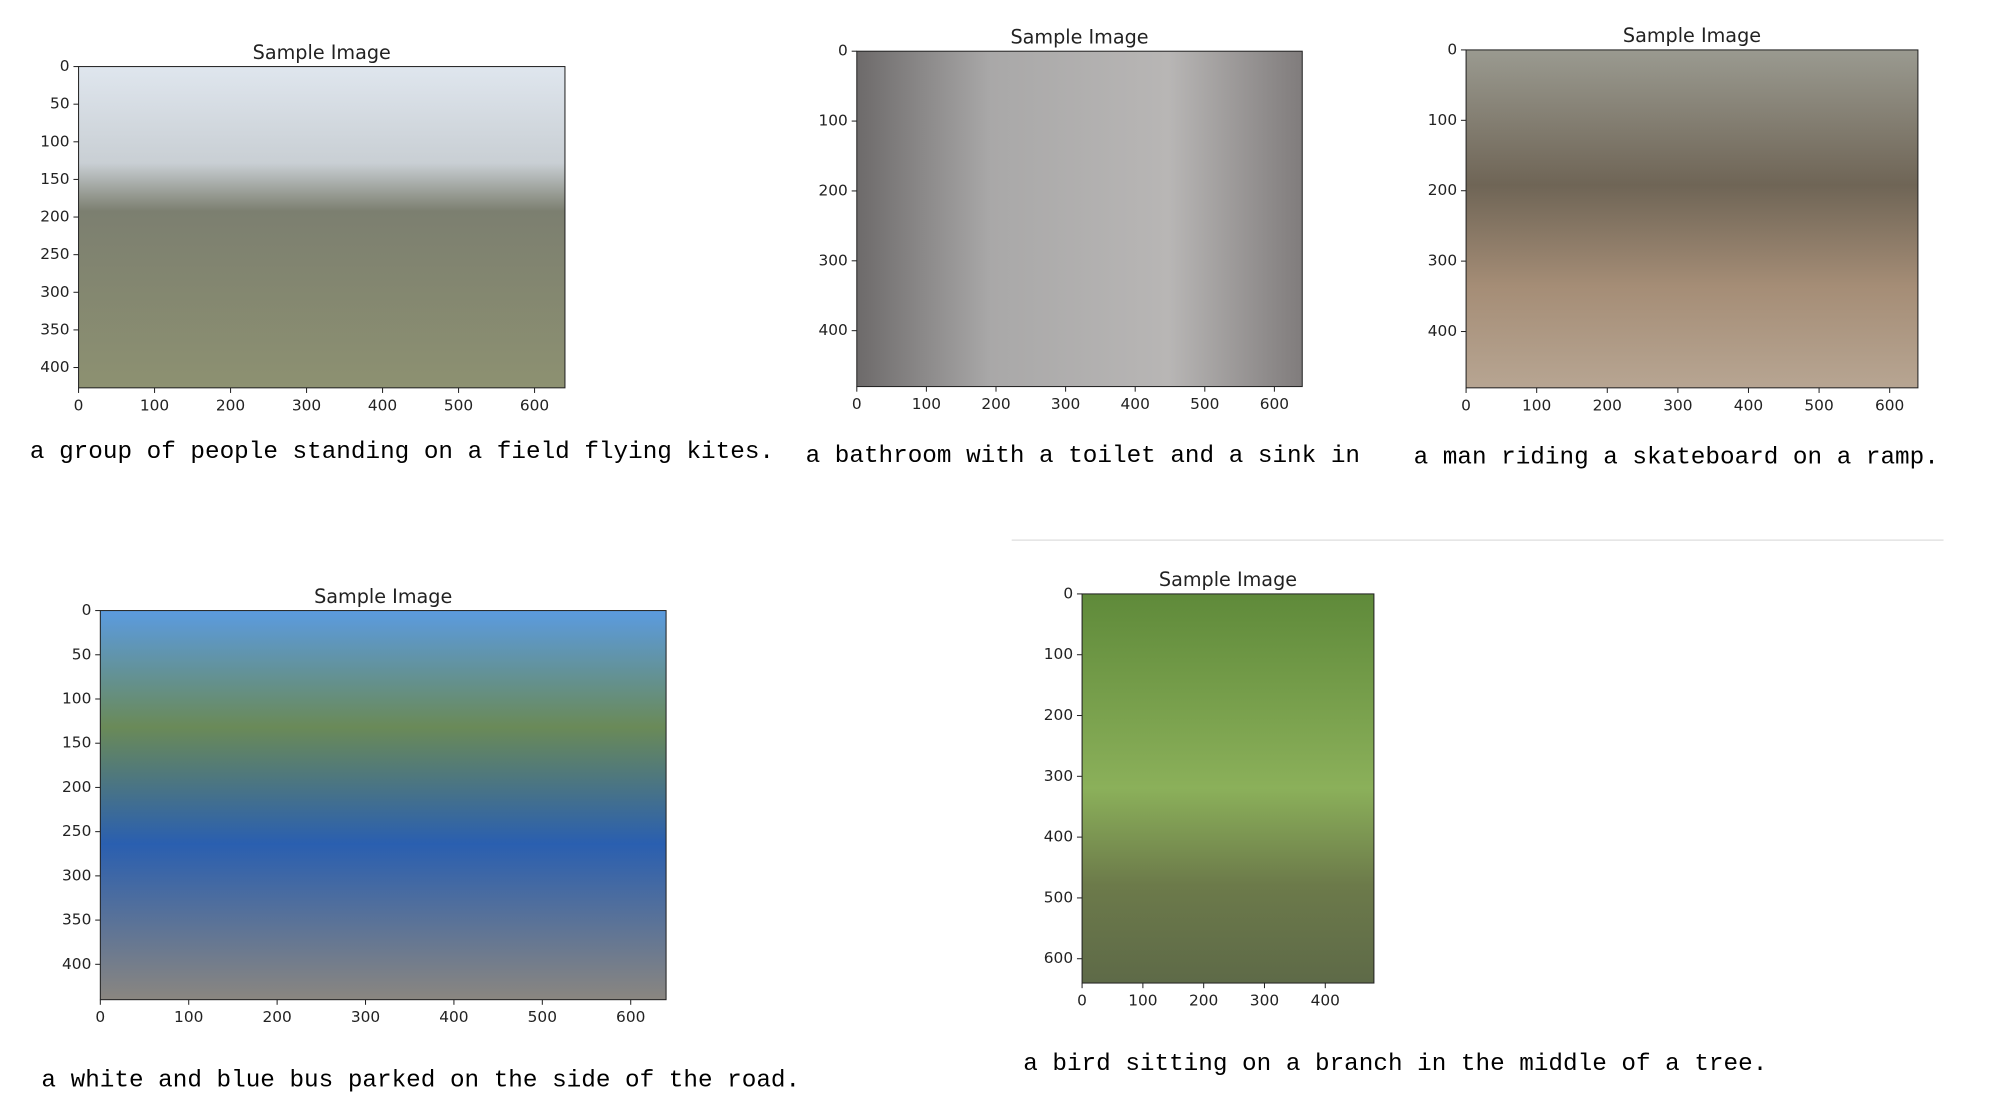 The width and height of the screenshot is (2008, 1120). I want to click on caption: a bathroom with a toilet and a sink in, so click(1083, 456).